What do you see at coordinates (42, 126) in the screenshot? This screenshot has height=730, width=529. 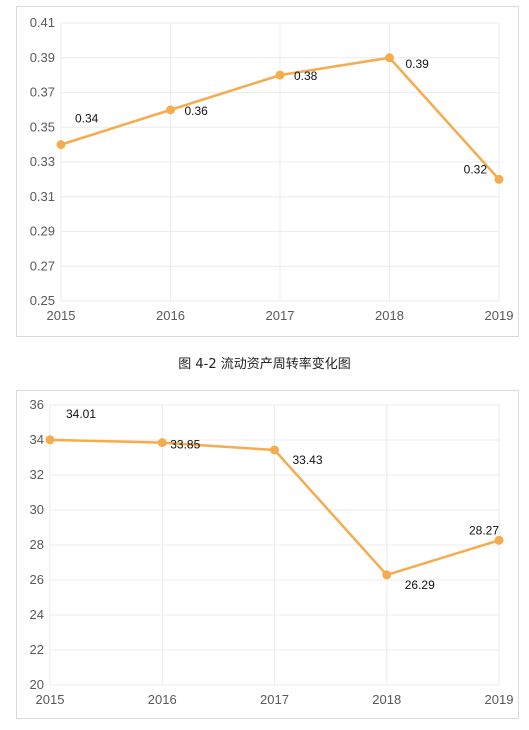 I see `y-tick-label: 0.35` at bounding box center [42, 126].